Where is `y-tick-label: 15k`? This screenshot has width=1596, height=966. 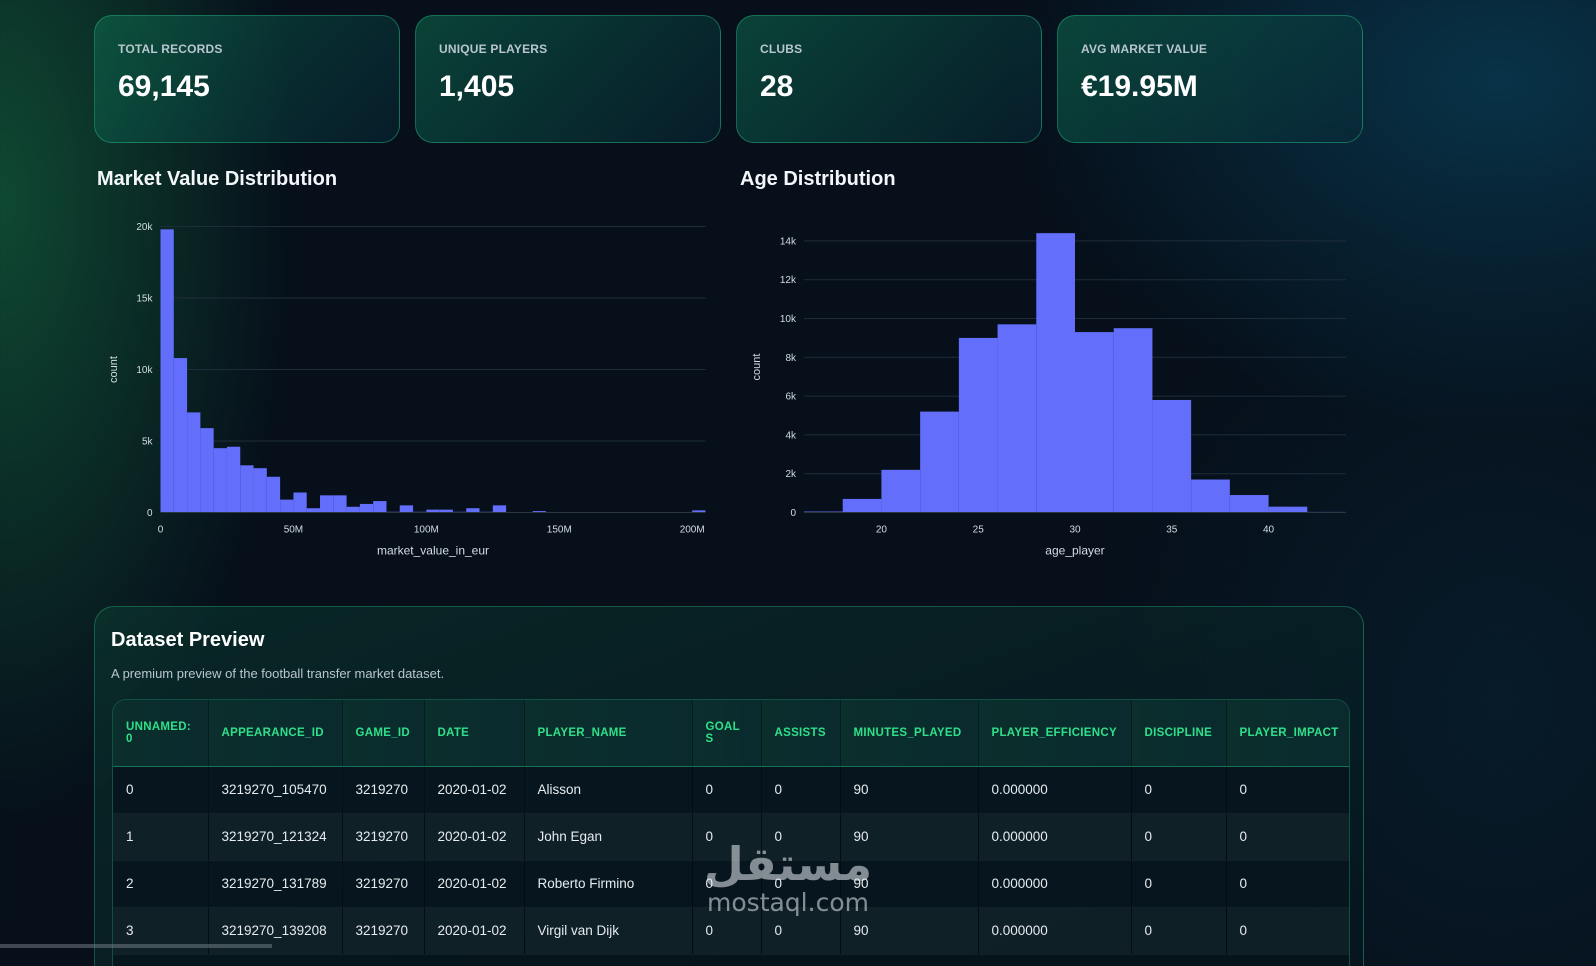 y-tick-label: 15k is located at coordinates (144, 299).